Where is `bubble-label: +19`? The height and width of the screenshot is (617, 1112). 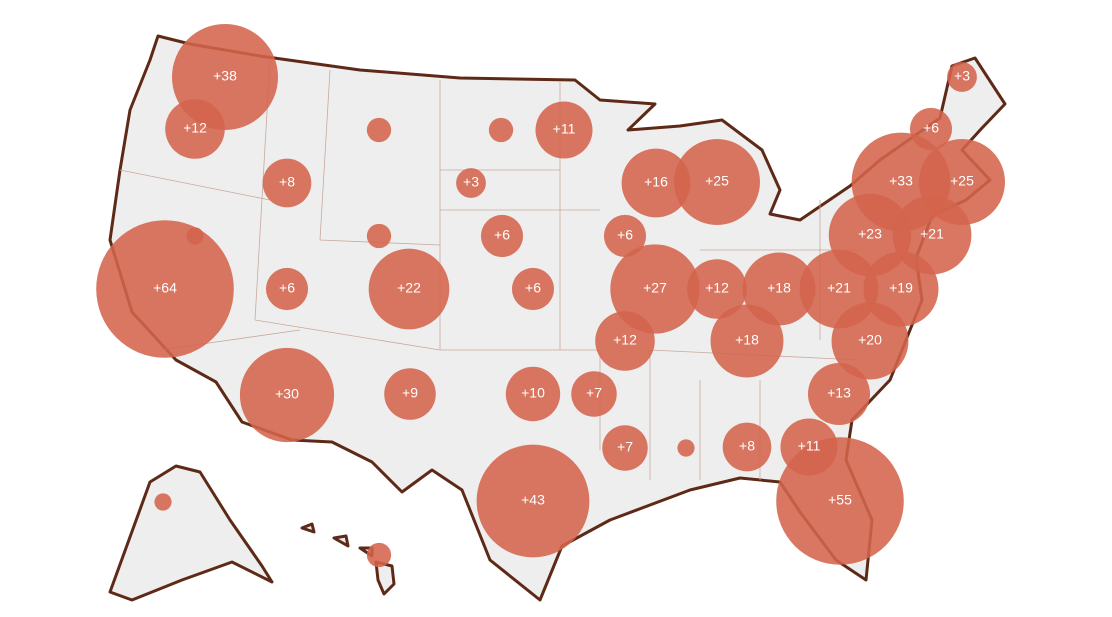 bubble-label: +19 is located at coordinates (901, 288).